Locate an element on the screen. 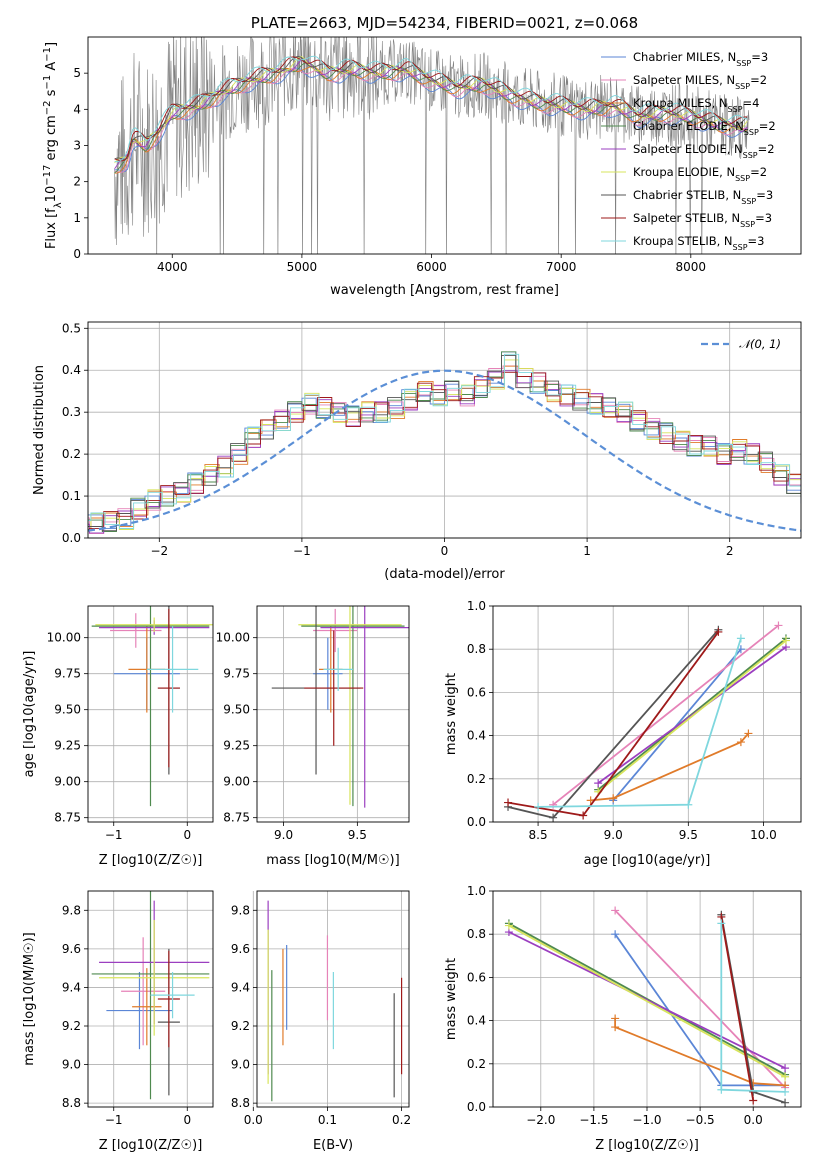  y-tick-label: 0.0 is located at coordinates (476, 1107).